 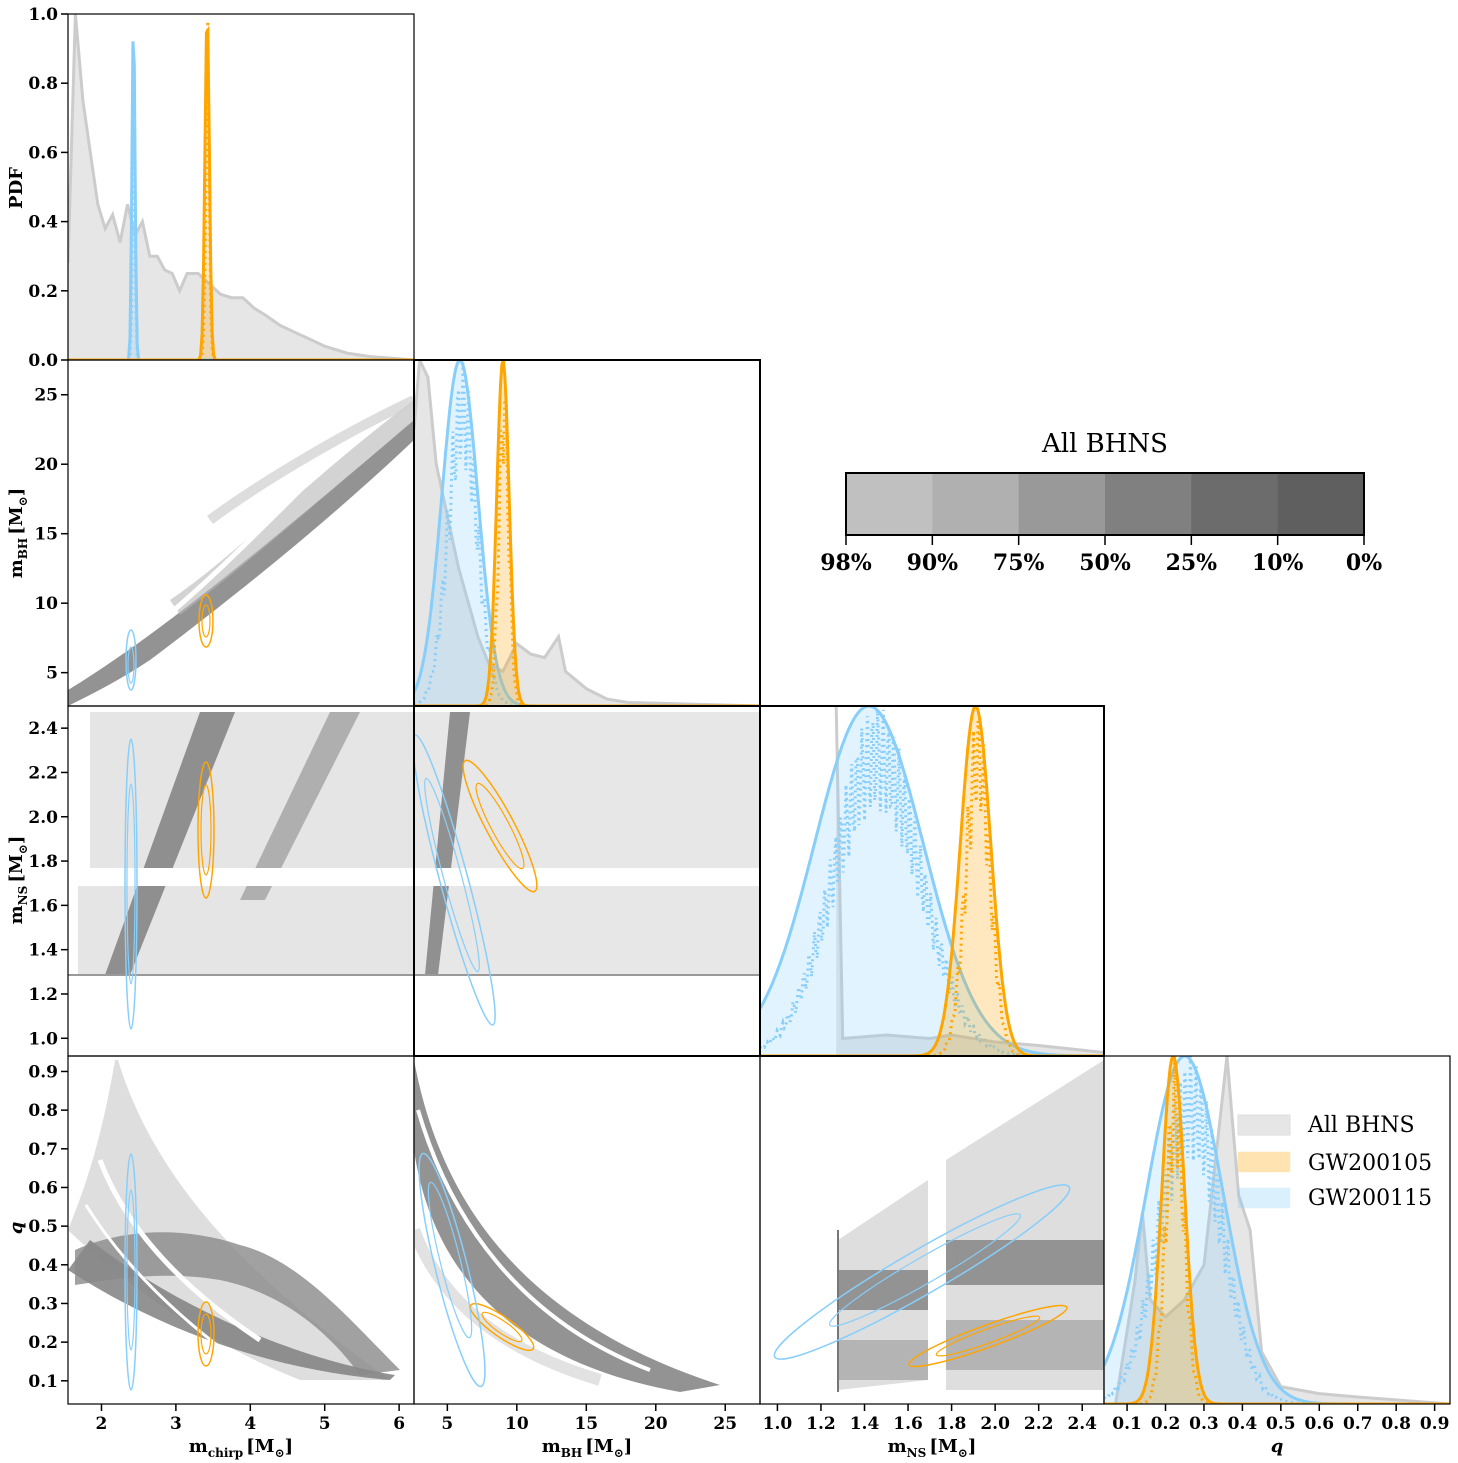 What do you see at coordinates (43, 862) in the screenshot?
I see `y-tick-label: 1.8` at bounding box center [43, 862].